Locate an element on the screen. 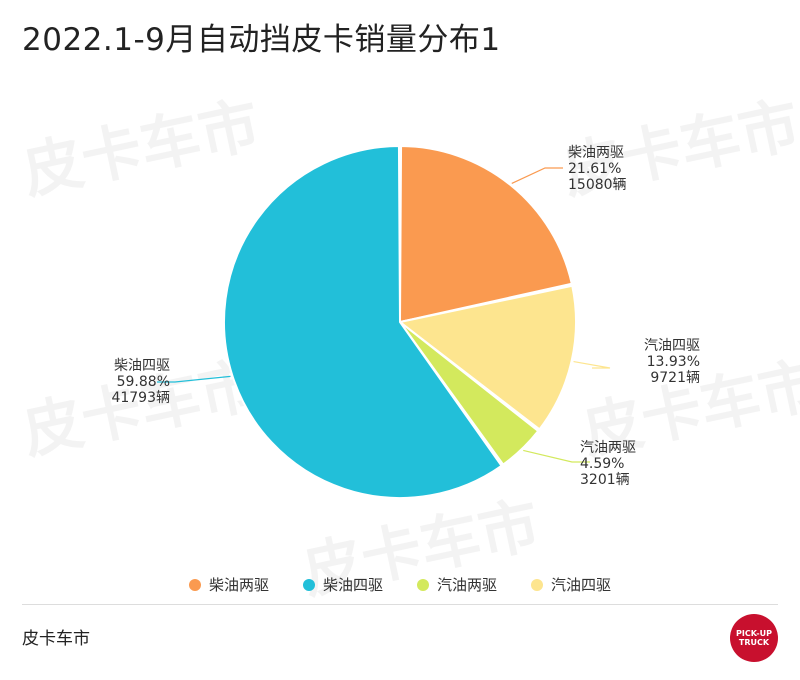  footer-divider is located at coordinates (400, 604).